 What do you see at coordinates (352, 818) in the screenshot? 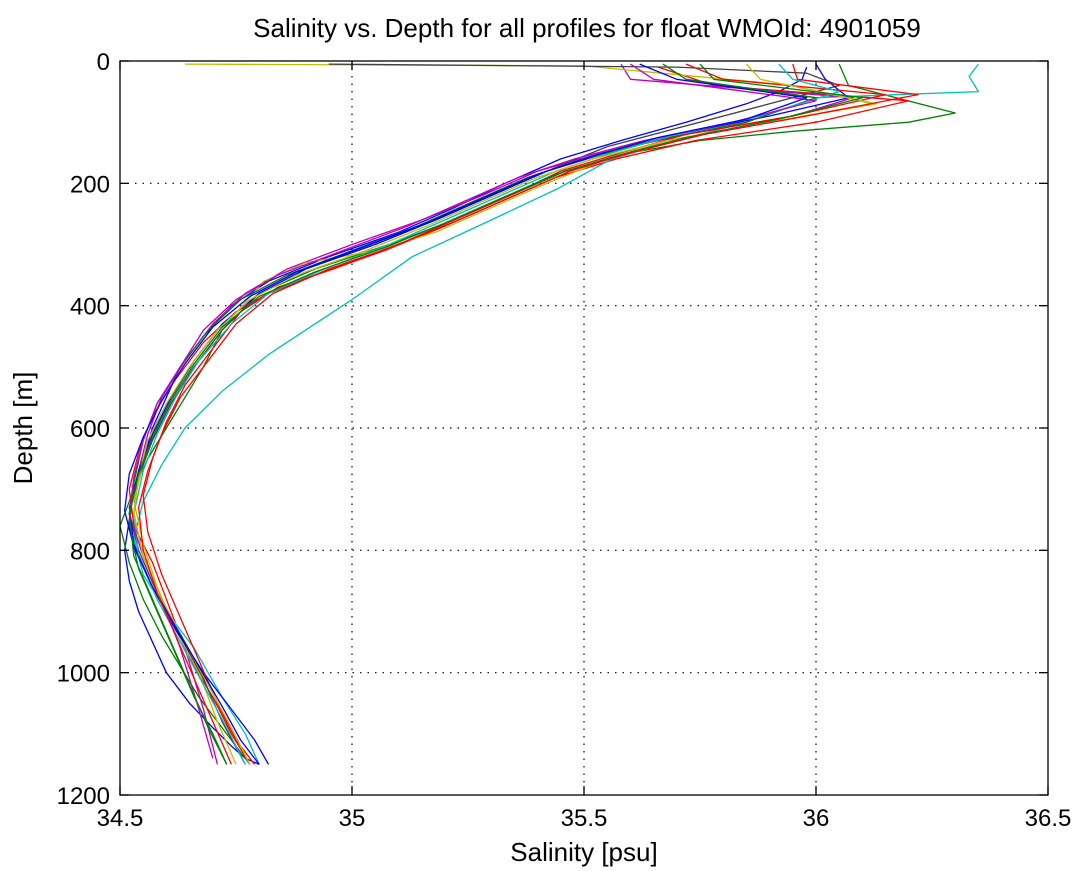
I see `x-tick-label: 35` at bounding box center [352, 818].